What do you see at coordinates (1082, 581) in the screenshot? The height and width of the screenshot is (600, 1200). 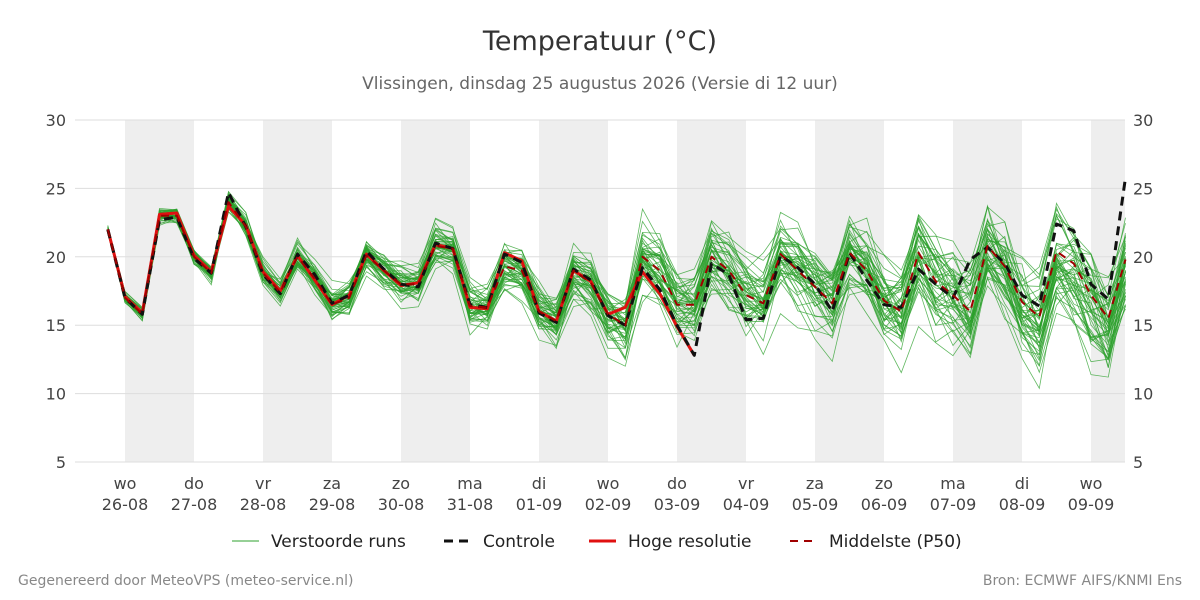 I see `footer-source: Bron: ECMWF AIFS/KNMI Ens` at bounding box center [1082, 581].